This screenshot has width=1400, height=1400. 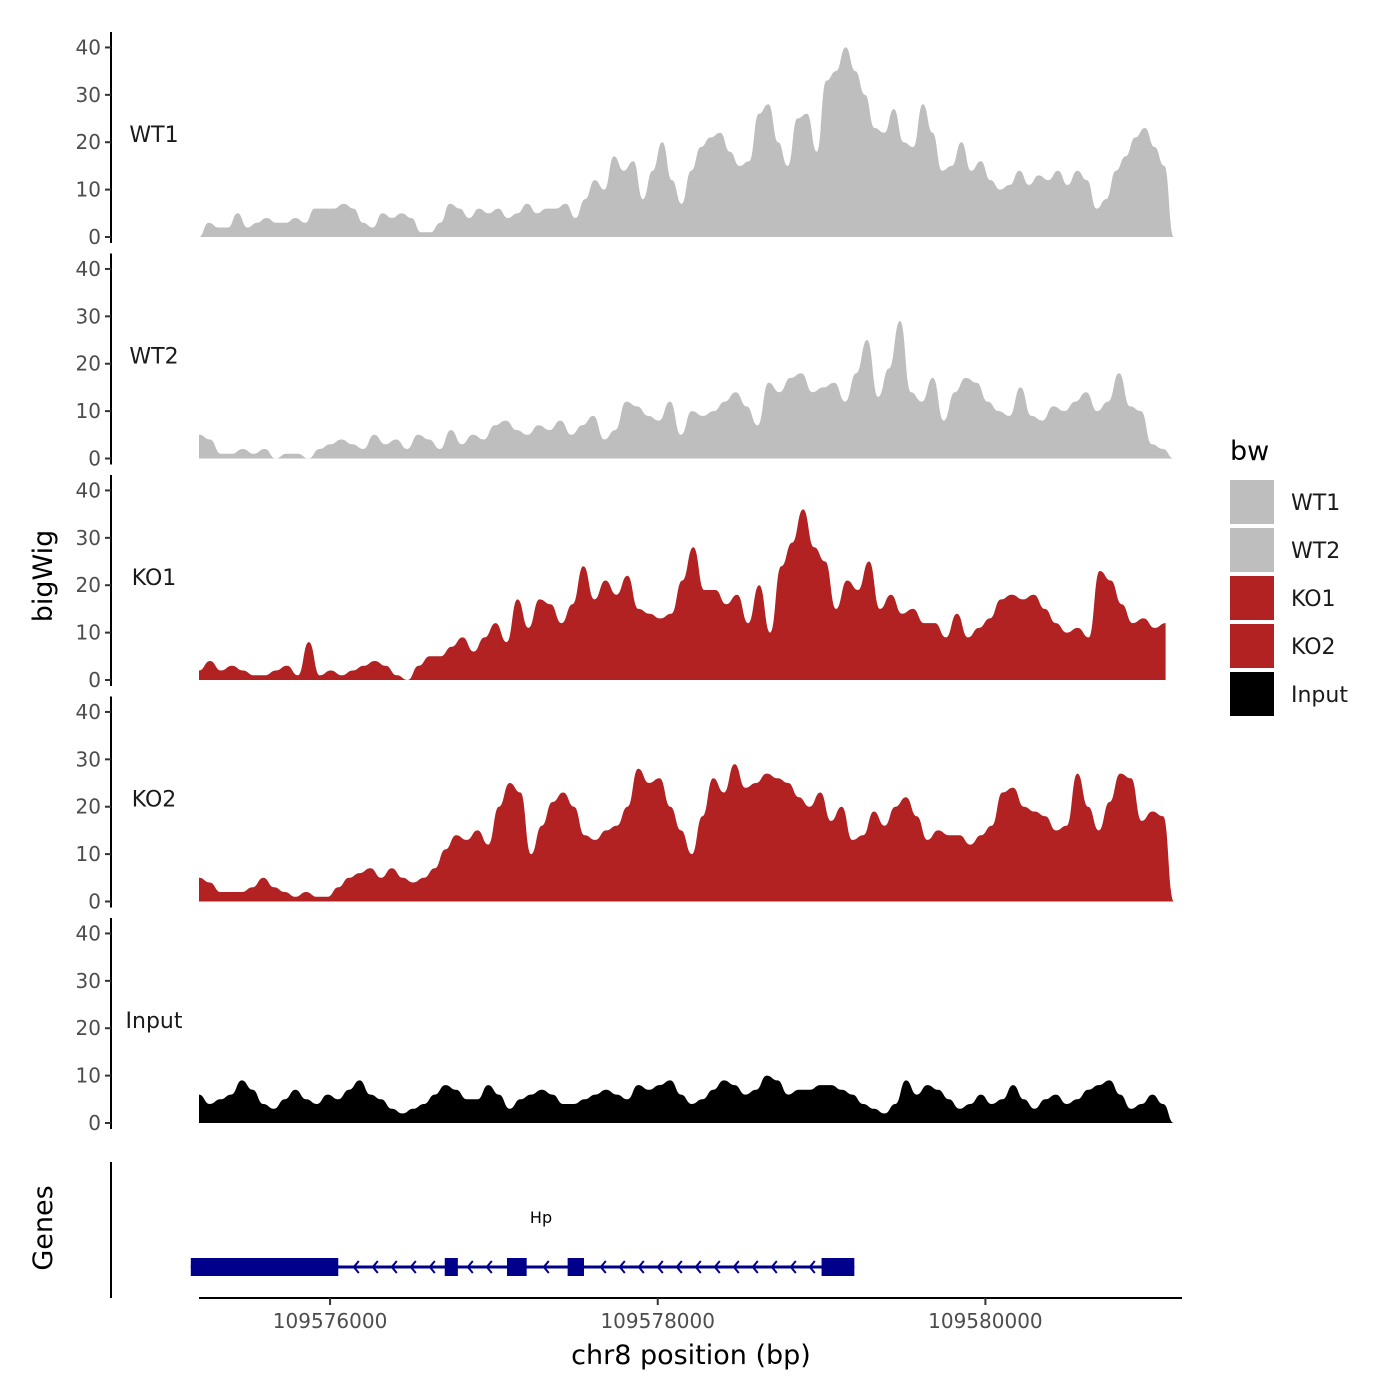 I want to click on x-tick-label: 109576000, so click(x=330, y=1321).